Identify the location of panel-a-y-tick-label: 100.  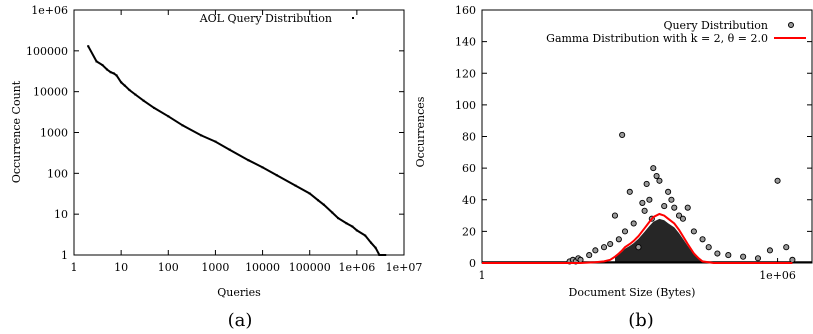
(57, 173).